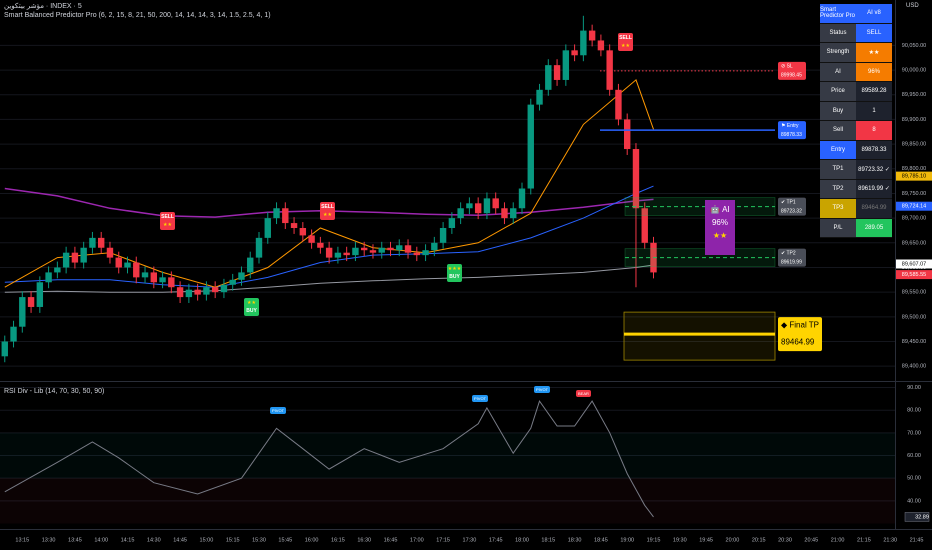 Image resolution: width=932 pixels, height=550 pixels. What do you see at coordinates (856, 150) in the screenshot?
I see `panel-row: Entry 89878.33` at bounding box center [856, 150].